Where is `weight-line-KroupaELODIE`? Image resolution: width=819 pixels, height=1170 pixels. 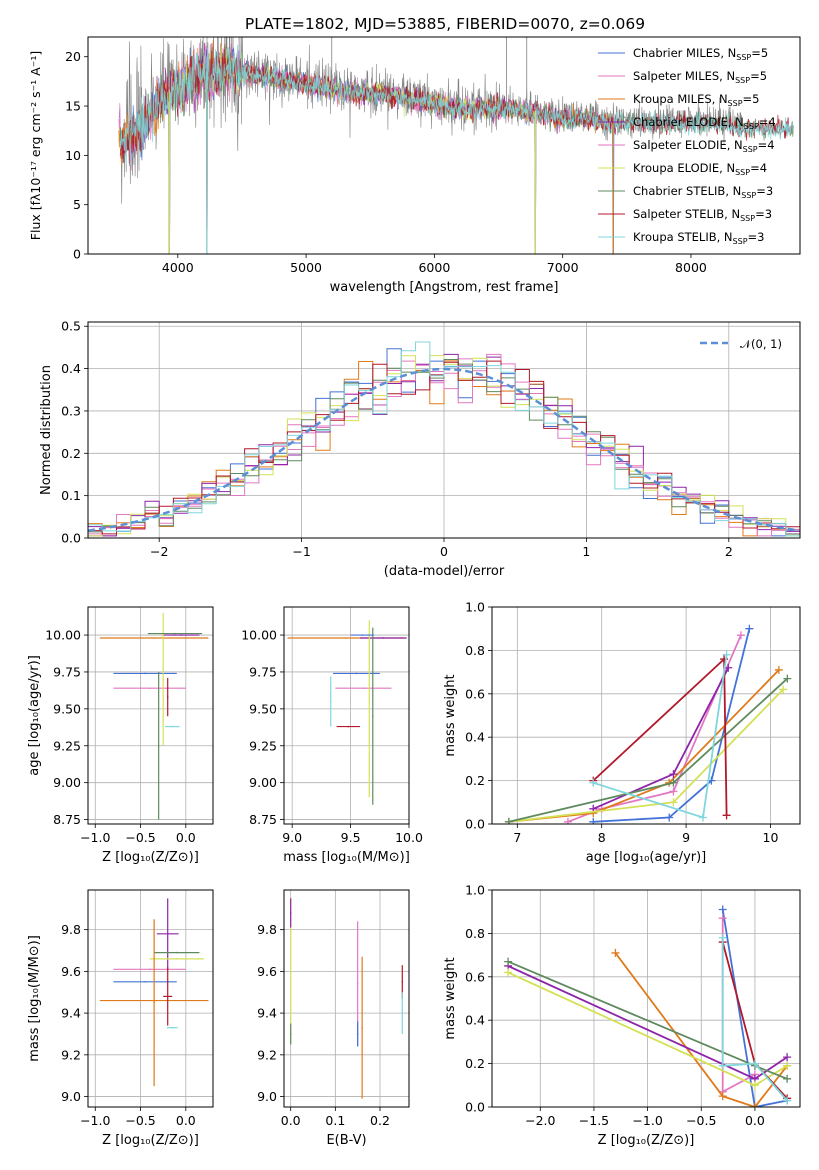
weight-line-KroupaELODIE is located at coordinates (646, 755).